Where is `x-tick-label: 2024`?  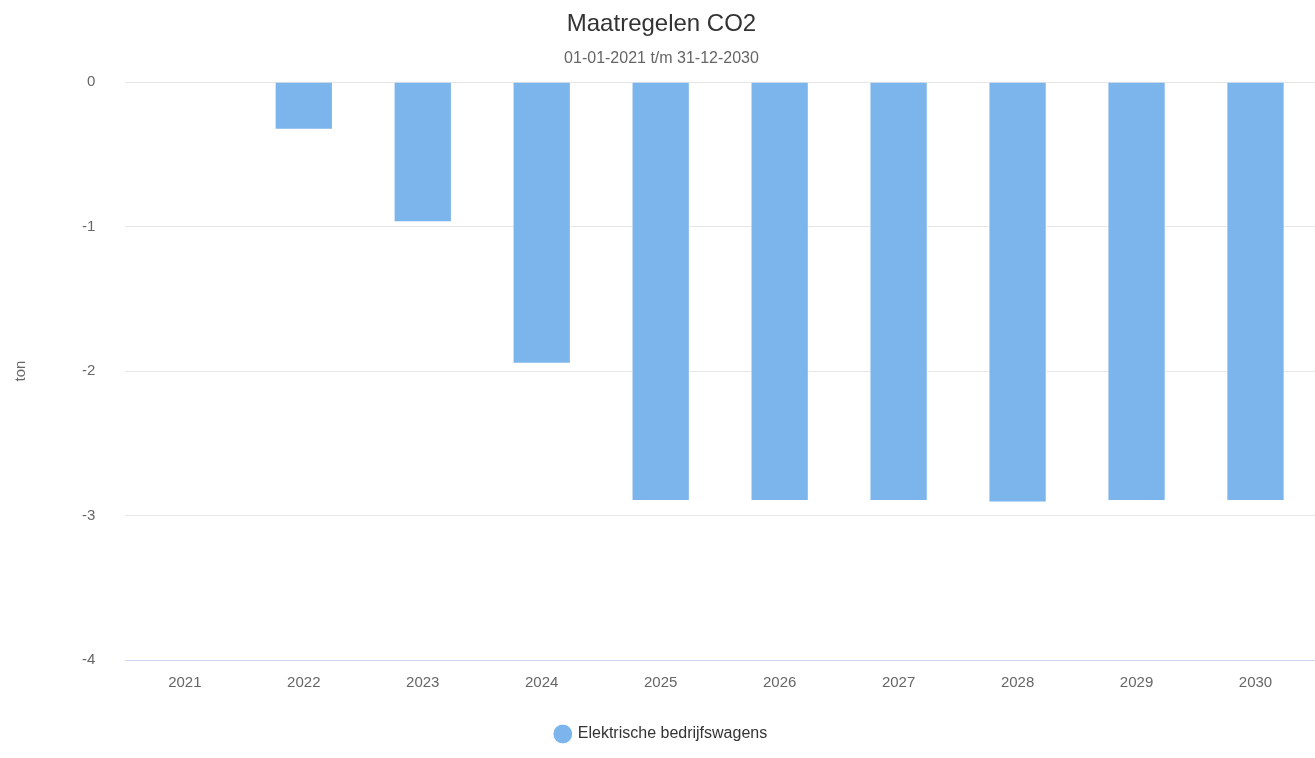 x-tick-label: 2024 is located at coordinates (542, 682).